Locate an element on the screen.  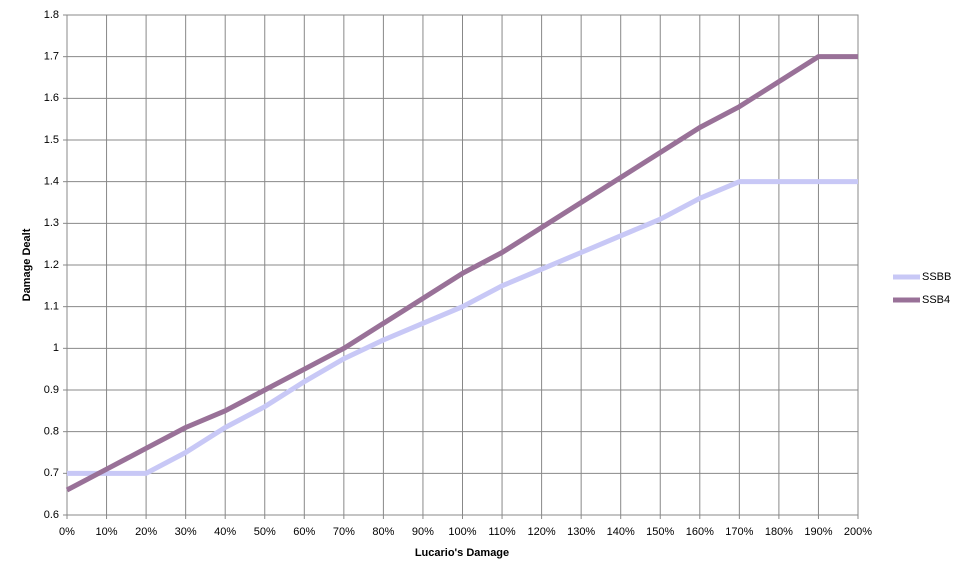
x-tick-label: 180% is located at coordinates (779, 532).